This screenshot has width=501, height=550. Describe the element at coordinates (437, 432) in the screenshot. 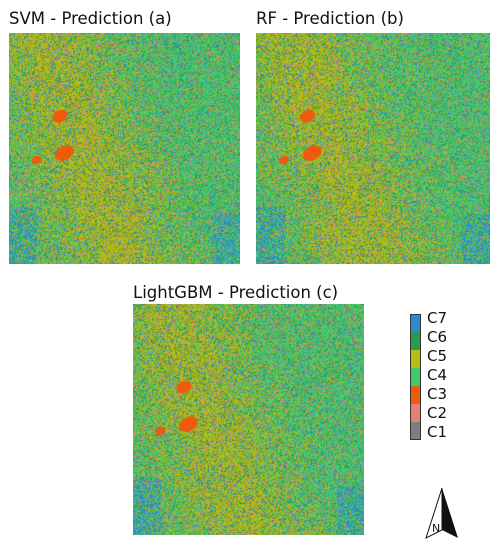

I see `legend-label-c1: C1` at that location.